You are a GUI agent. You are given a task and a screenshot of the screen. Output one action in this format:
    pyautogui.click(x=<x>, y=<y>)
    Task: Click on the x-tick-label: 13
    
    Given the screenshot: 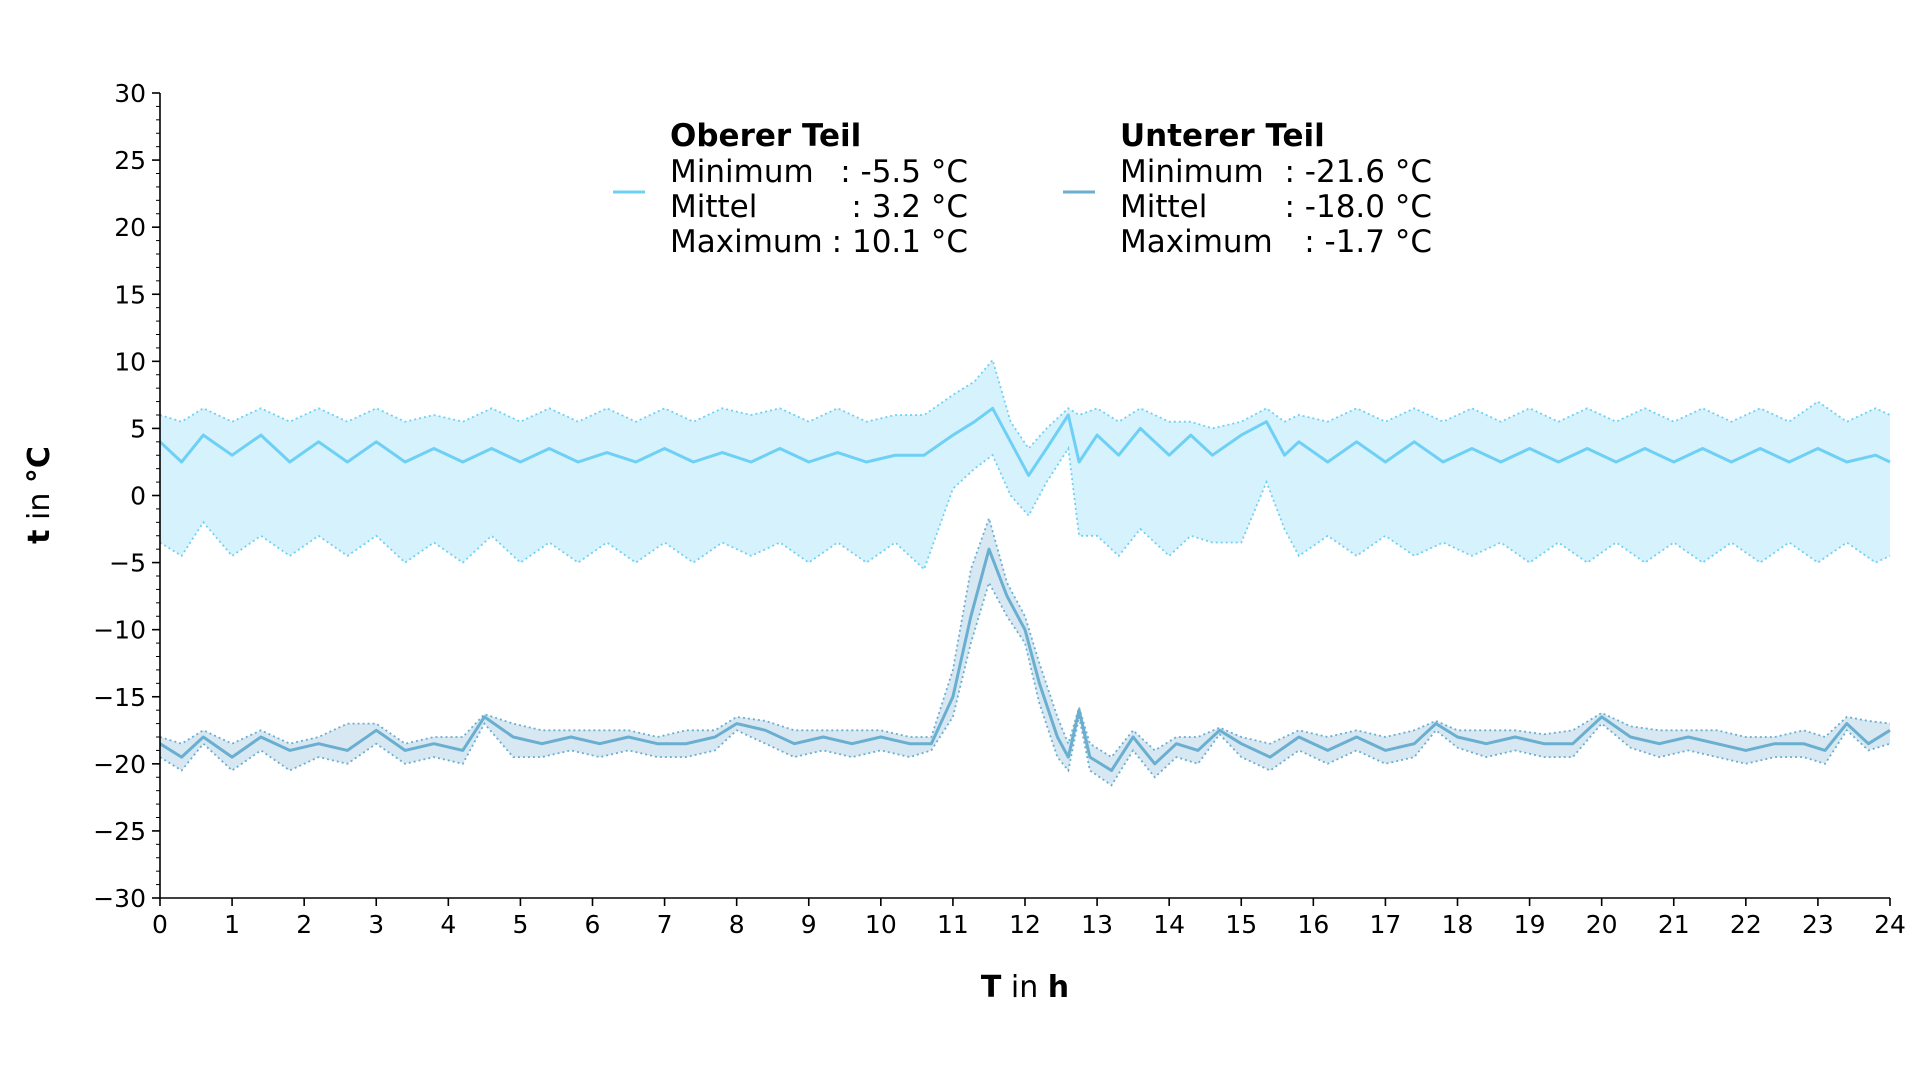 What is the action you would take?
    pyautogui.click(x=1097, y=924)
    